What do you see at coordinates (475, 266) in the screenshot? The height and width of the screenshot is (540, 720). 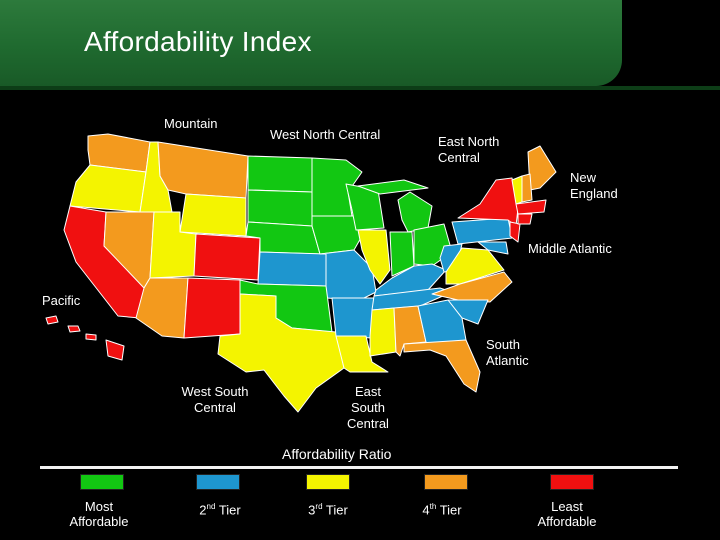 I see `state-virginia` at bounding box center [475, 266].